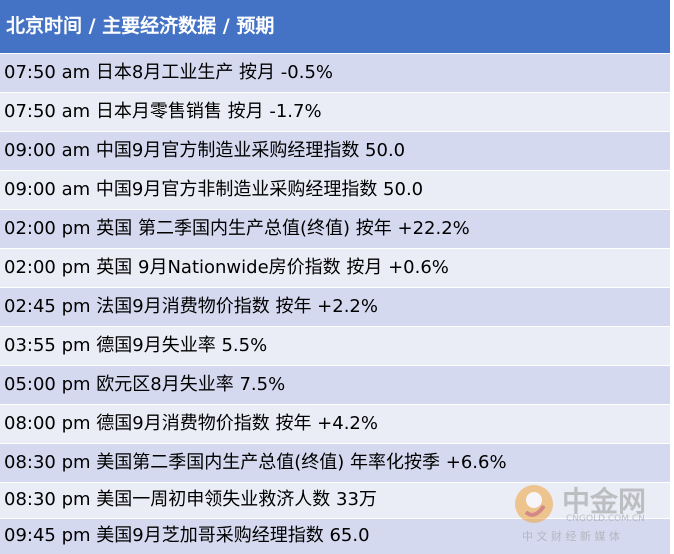 This screenshot has width=674, height=554. I want to click on table-row: 09:45 pm 美国9月芝加哥采购经理指数 65.0, so click(335, 536).